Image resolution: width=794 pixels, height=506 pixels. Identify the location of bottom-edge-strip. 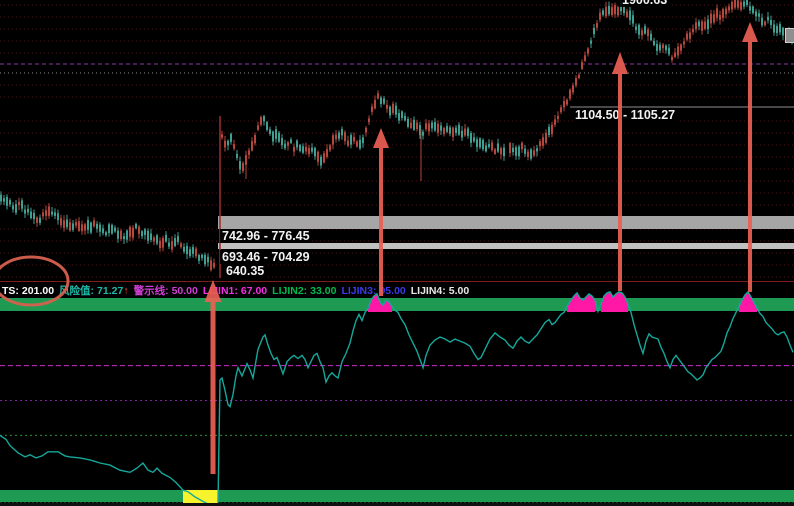
(397, 504).